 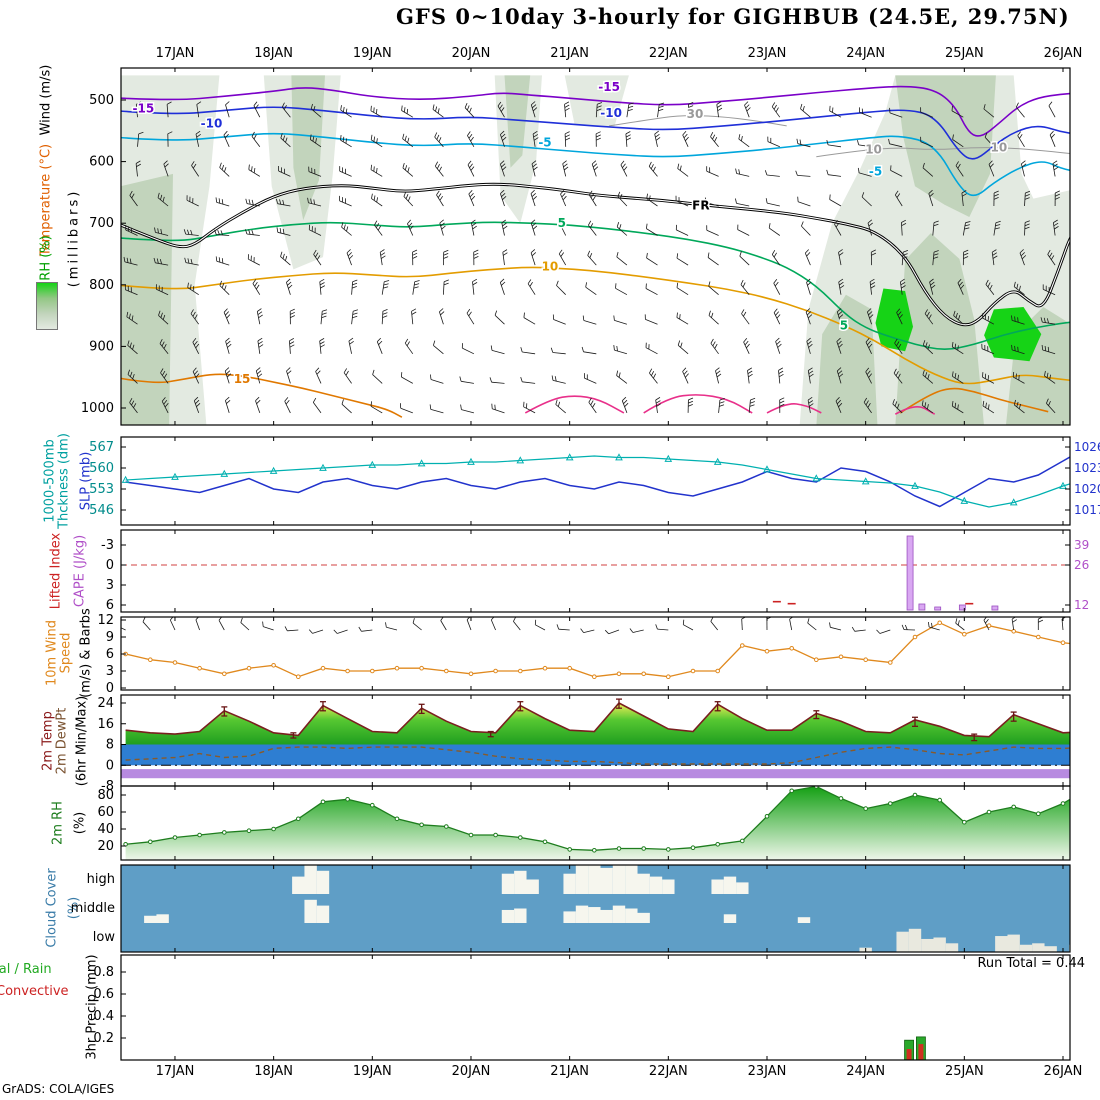 I want to click on svg-text: 0.4, so click(x=103, y=1016).